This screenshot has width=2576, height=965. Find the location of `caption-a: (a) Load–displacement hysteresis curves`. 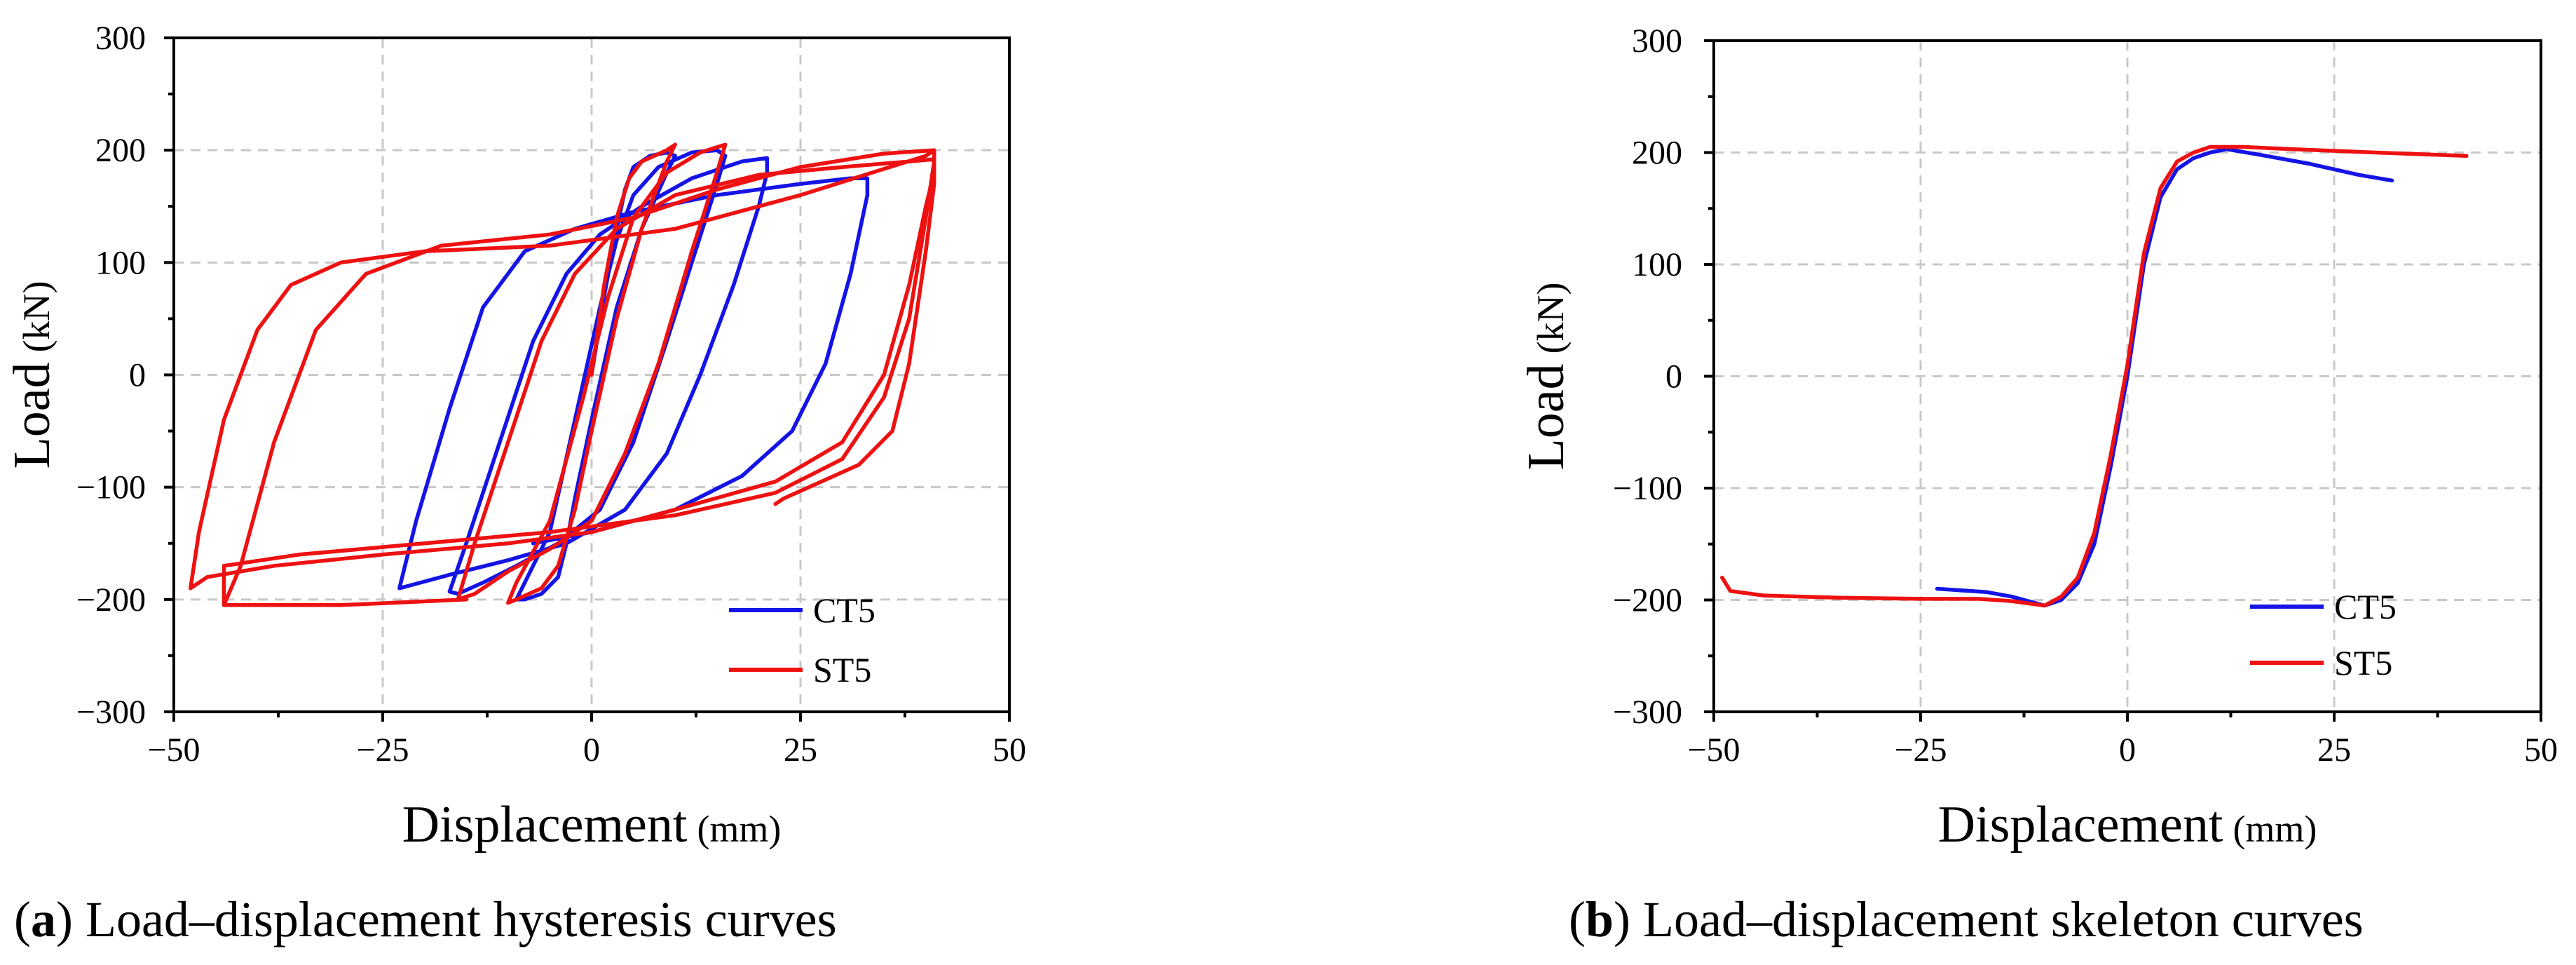

caption-a: (a) Load–displacement hysteresis curves is located at coordinates (425, 919).